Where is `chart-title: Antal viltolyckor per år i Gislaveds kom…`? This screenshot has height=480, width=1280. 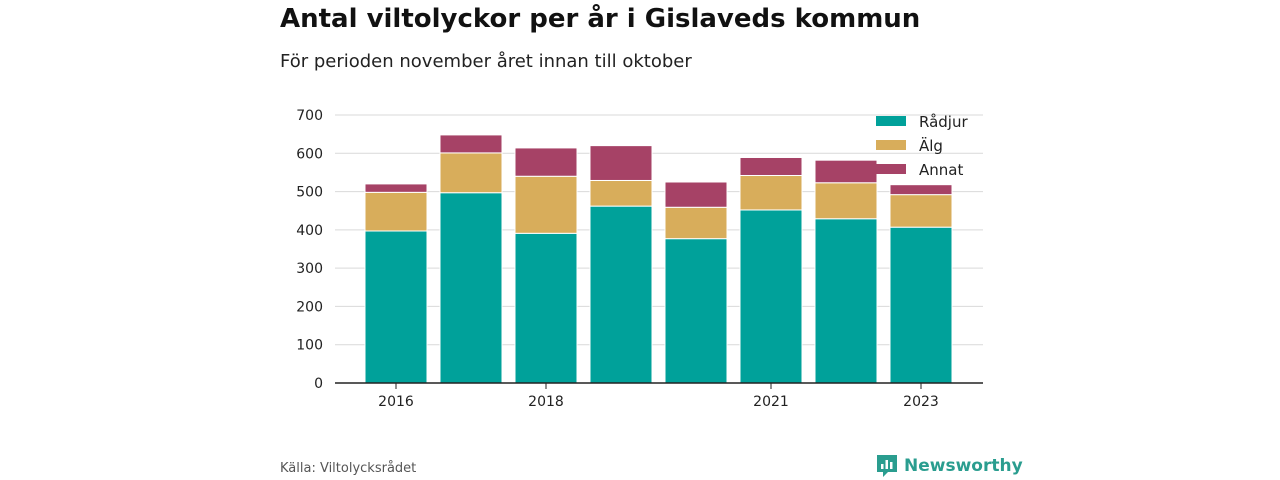 chart-title: Antal viltolyckor per år i Gislaveds kom… is located at coordinates (600, 19).